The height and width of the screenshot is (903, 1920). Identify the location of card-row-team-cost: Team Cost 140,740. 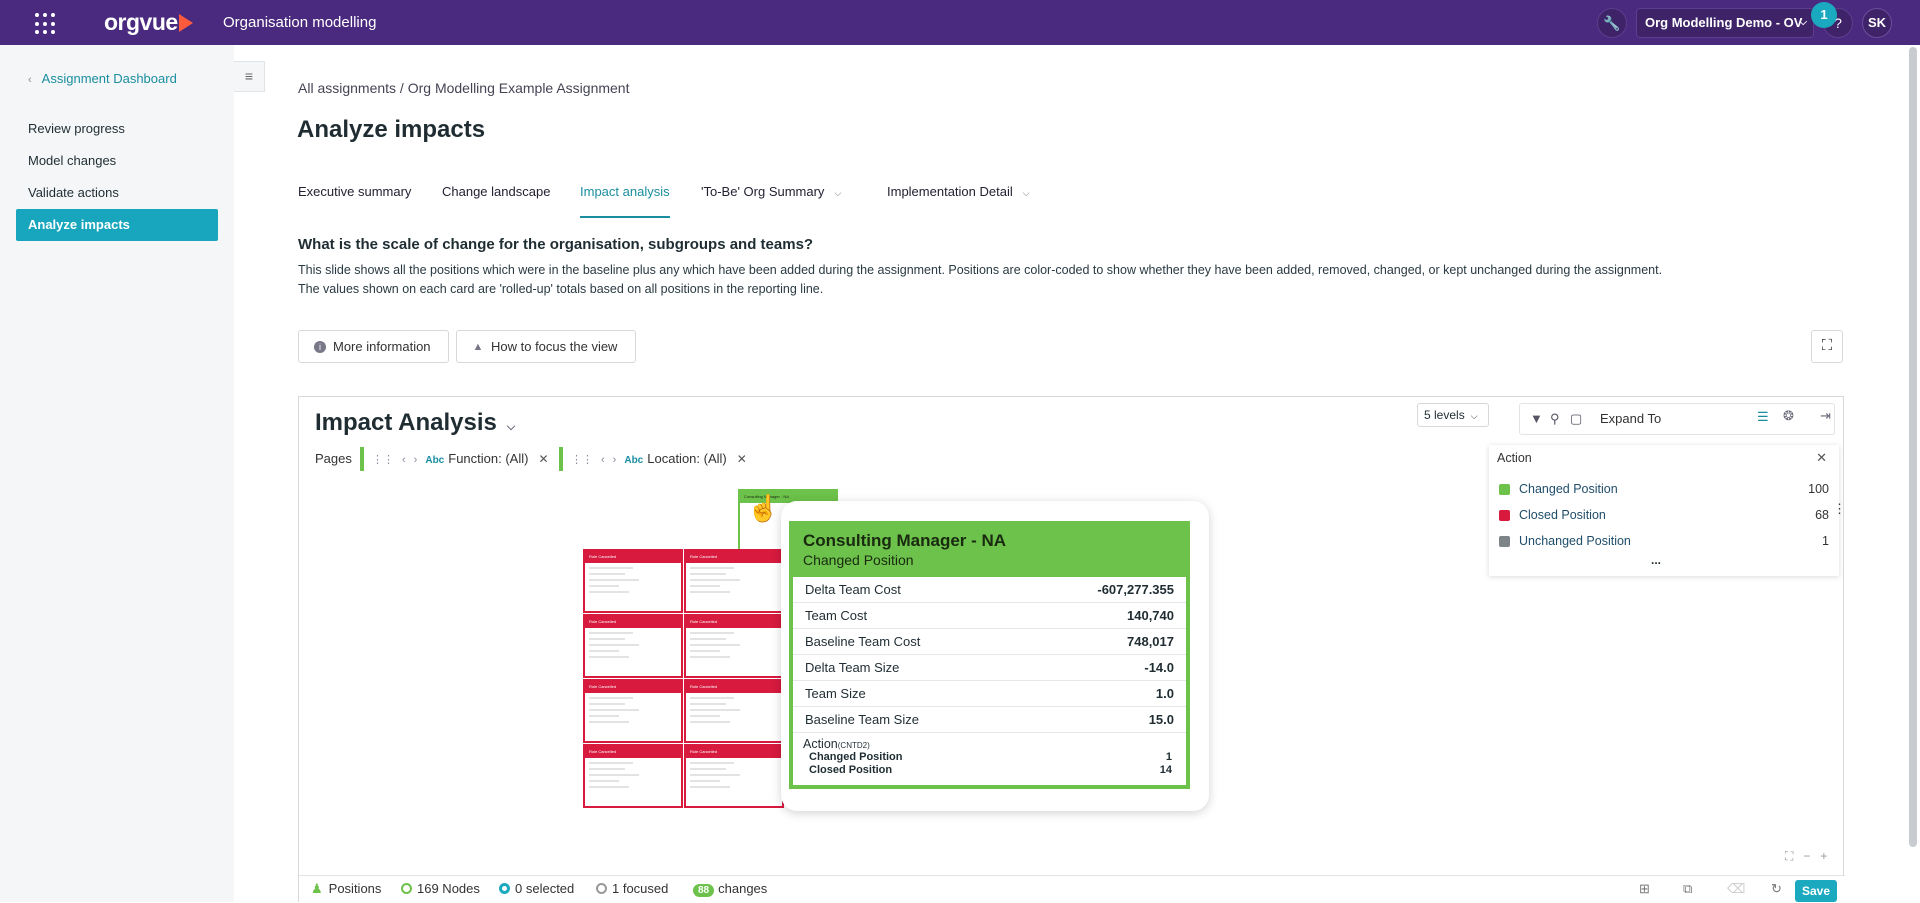
(989, 616).